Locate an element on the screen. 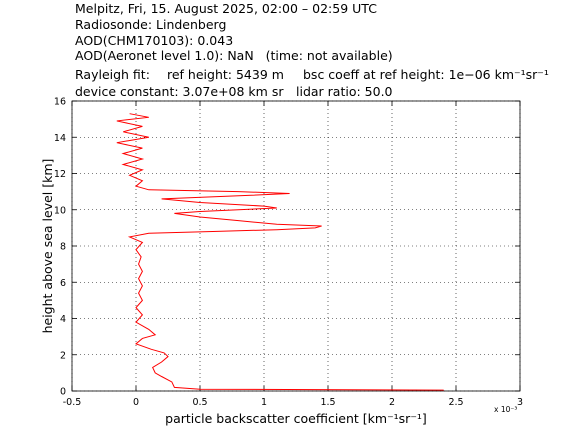 This screenshot has height=432, width=576. y-tick-label: 0 is located at coordinates (63, 392).